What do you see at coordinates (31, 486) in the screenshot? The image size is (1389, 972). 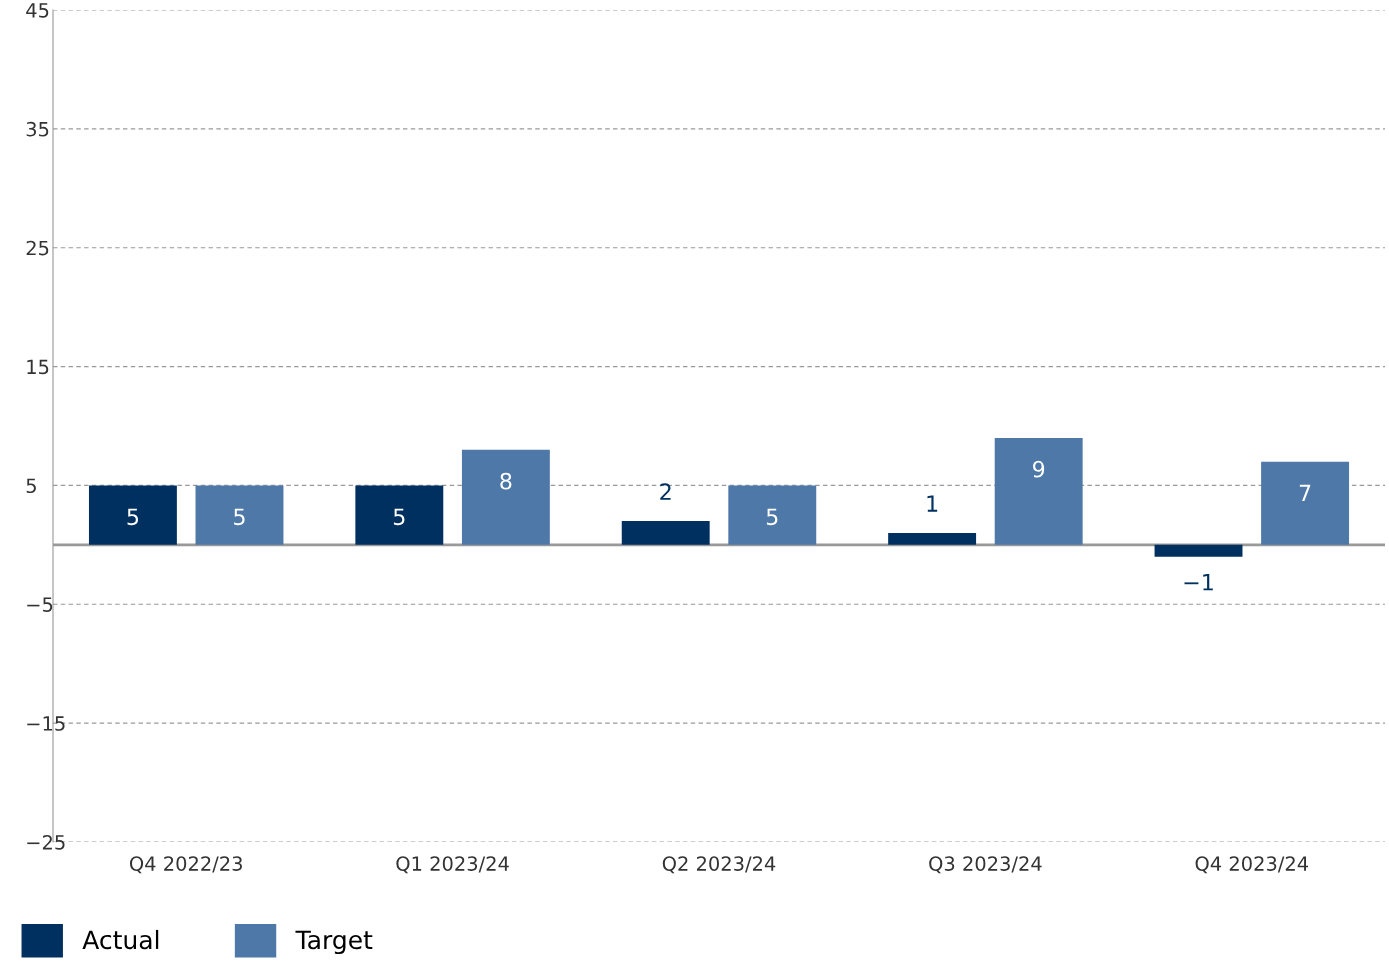 I see `y-tick-label: 5` at bounding box center [31, 486].